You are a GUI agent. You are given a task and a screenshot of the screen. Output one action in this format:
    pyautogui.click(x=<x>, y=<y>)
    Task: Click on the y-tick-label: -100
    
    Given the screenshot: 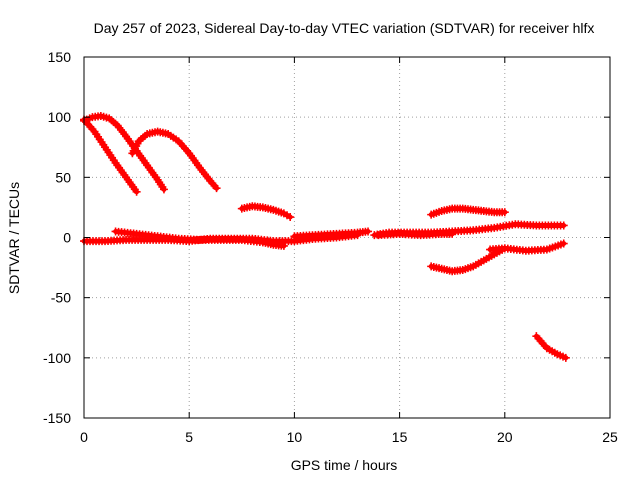 What is the action you would take?
    pyautogui.click(x=57, y=358)
    